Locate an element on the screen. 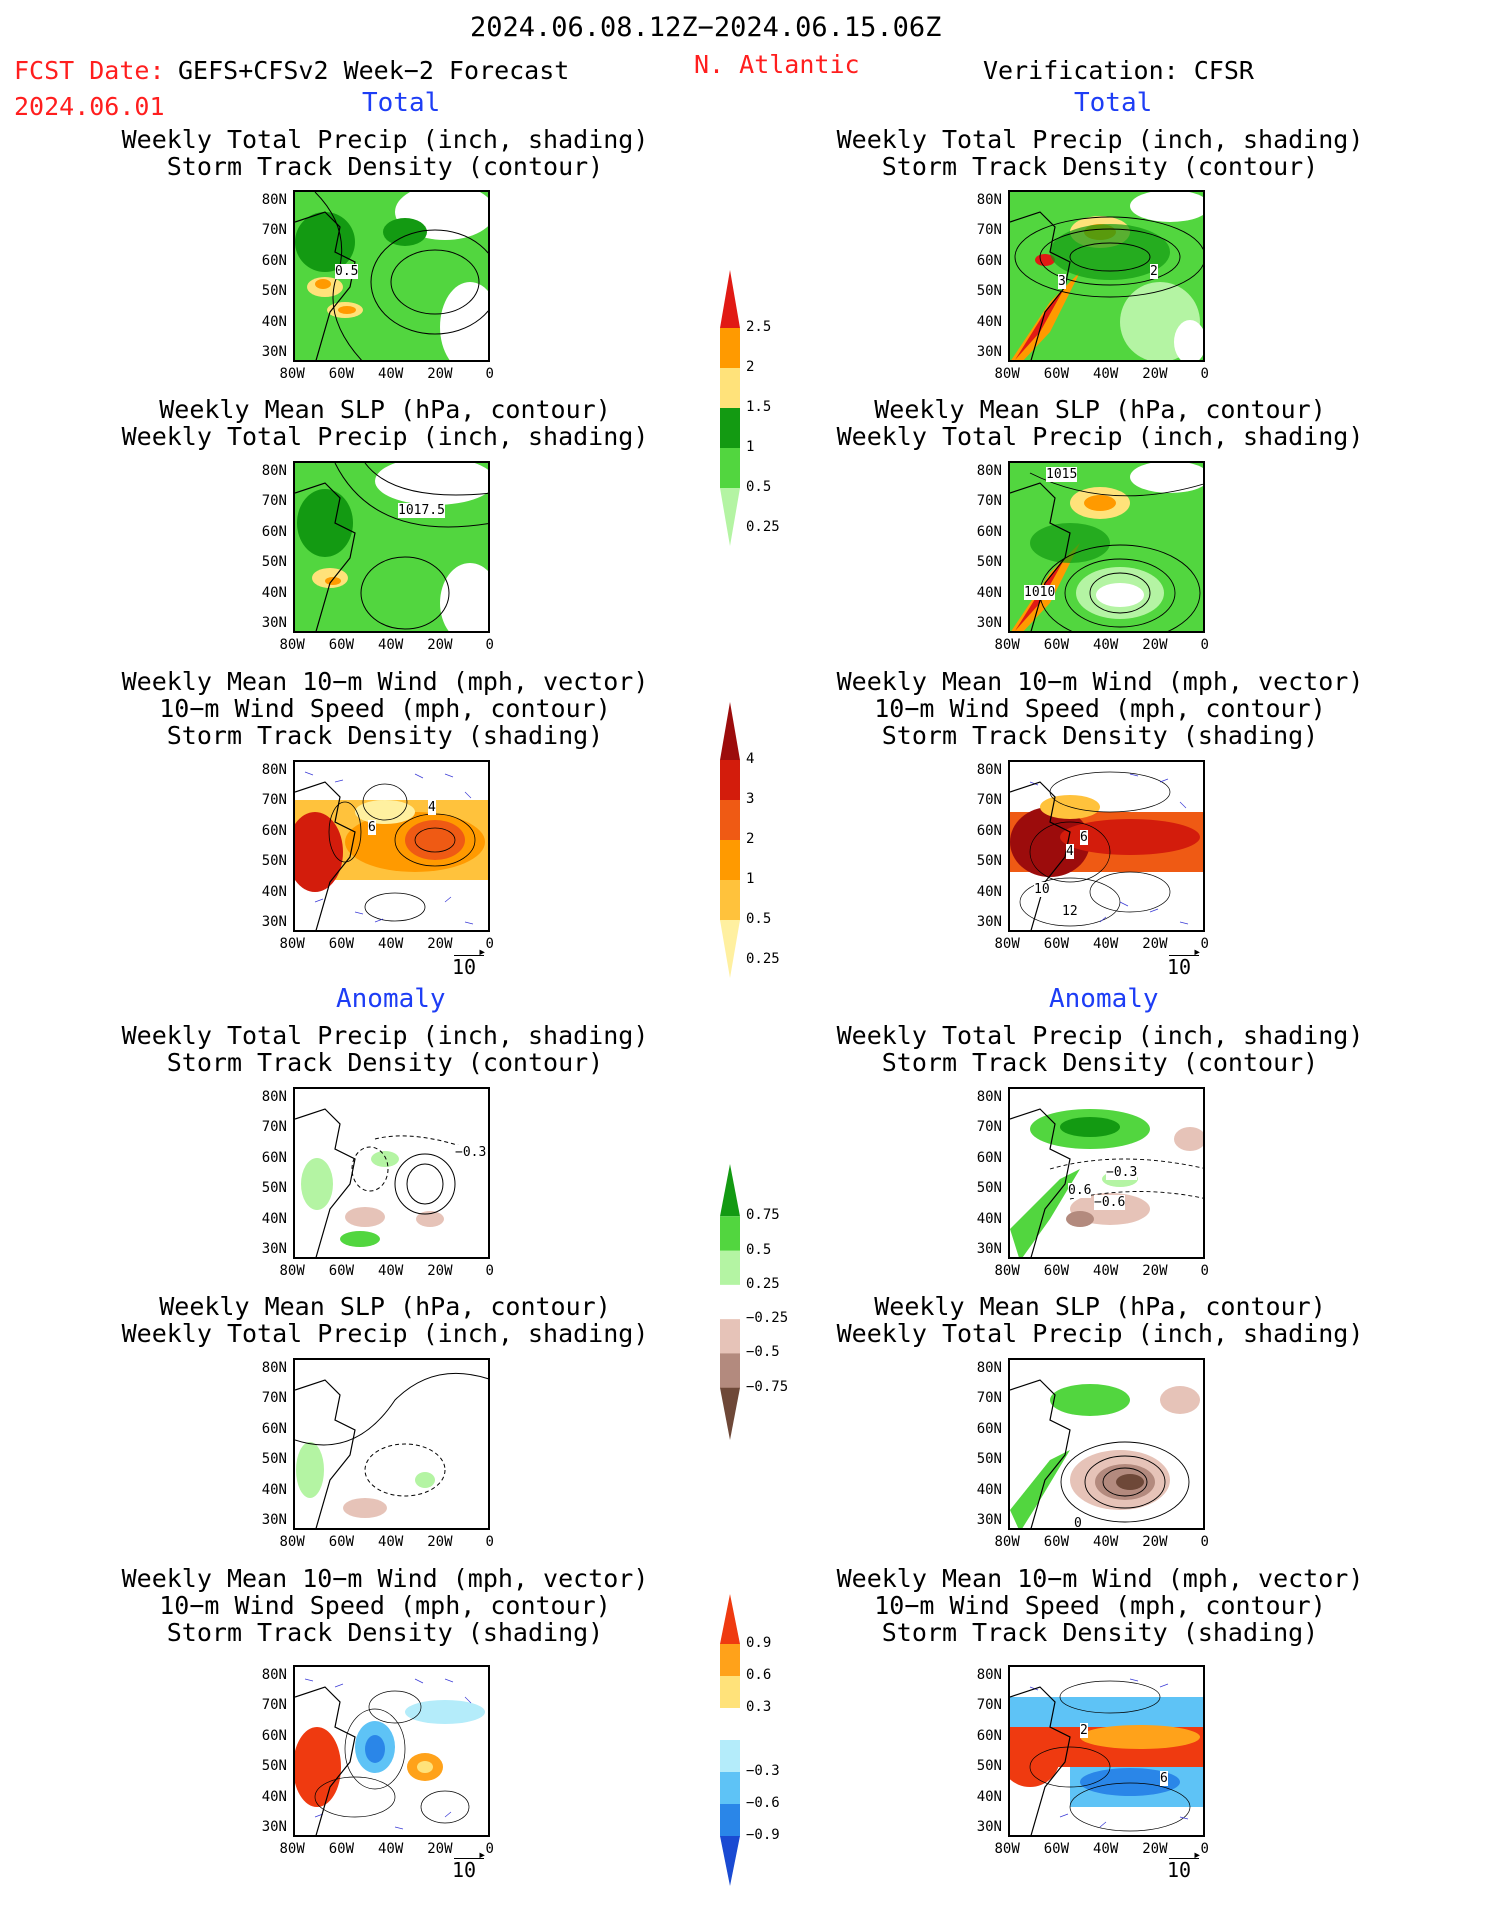 Image resolution: width=1487 pixels, height=1925 pixels. fcst-date: 2024.06.01 is located at coordinates (89, 106).